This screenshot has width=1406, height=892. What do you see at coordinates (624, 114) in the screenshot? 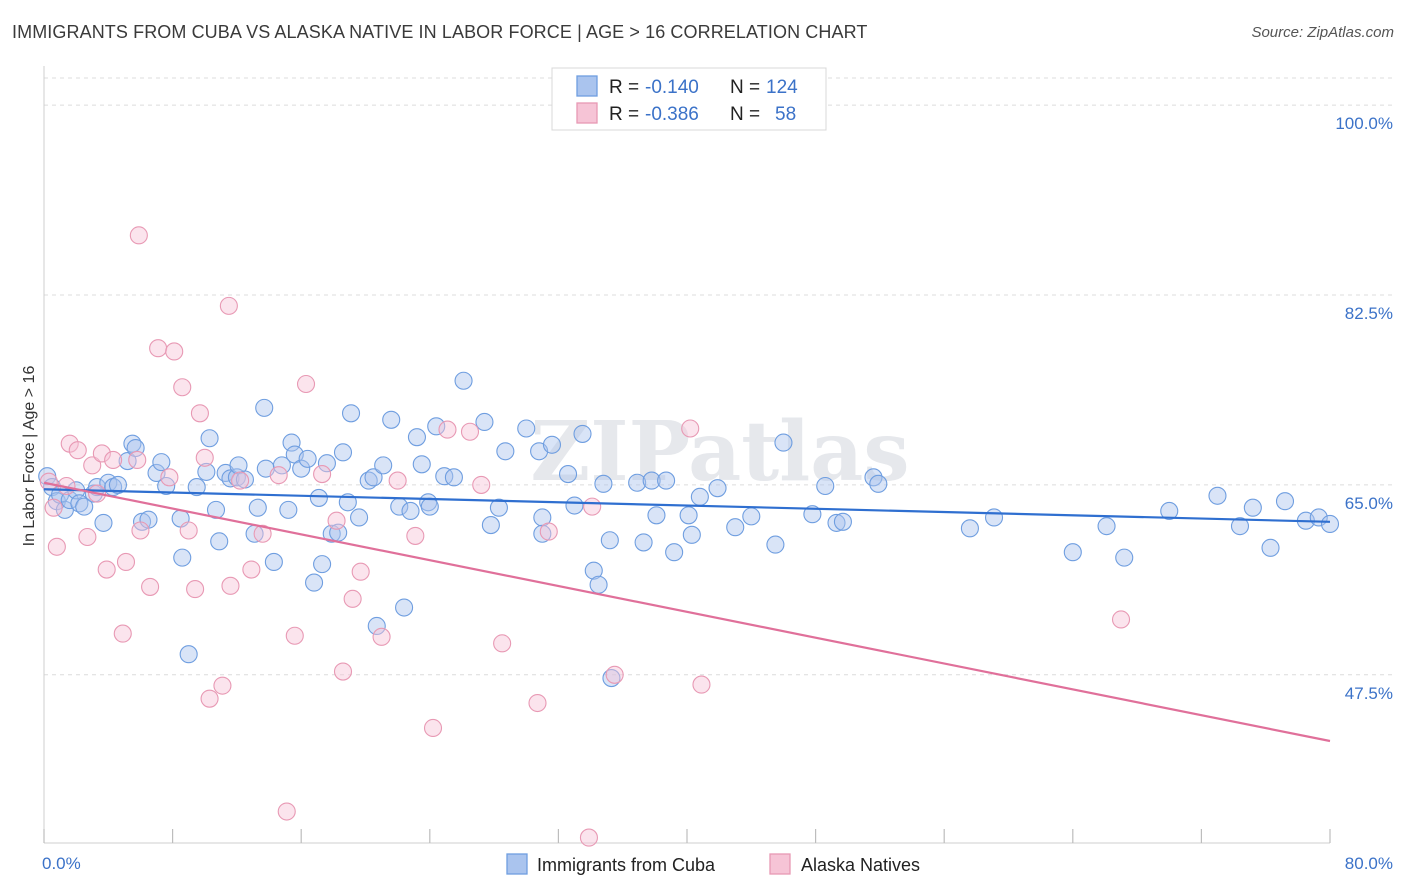
I see `legend-r-label-alaska: R =` at bounding box center [624, 114].